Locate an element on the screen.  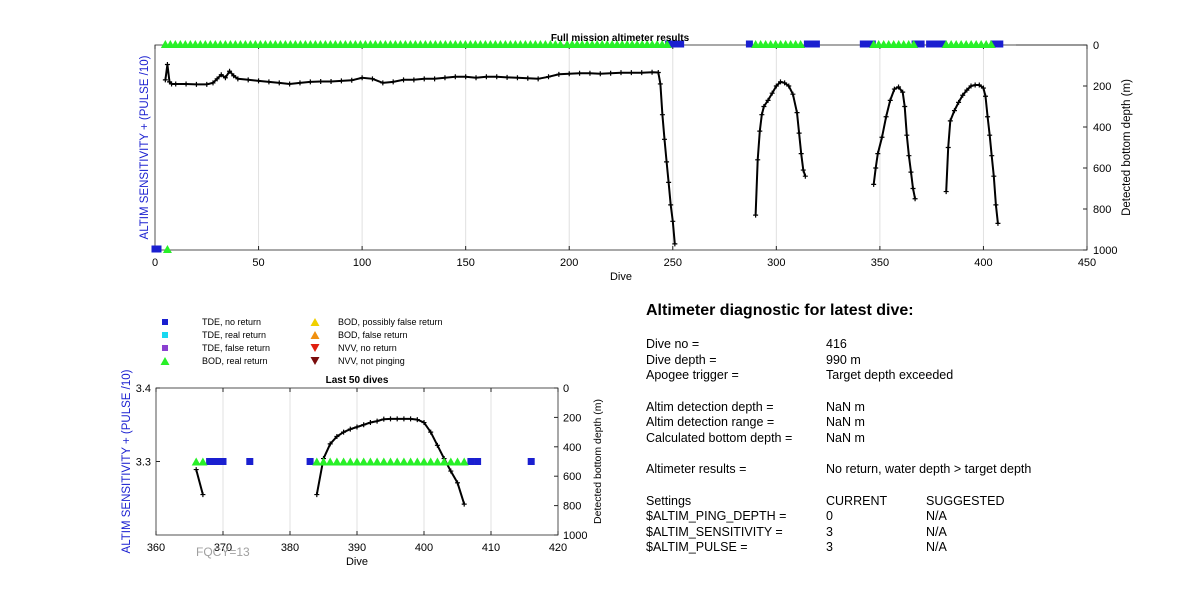
row-label: Dive no = is located at coordinates (673, 344).